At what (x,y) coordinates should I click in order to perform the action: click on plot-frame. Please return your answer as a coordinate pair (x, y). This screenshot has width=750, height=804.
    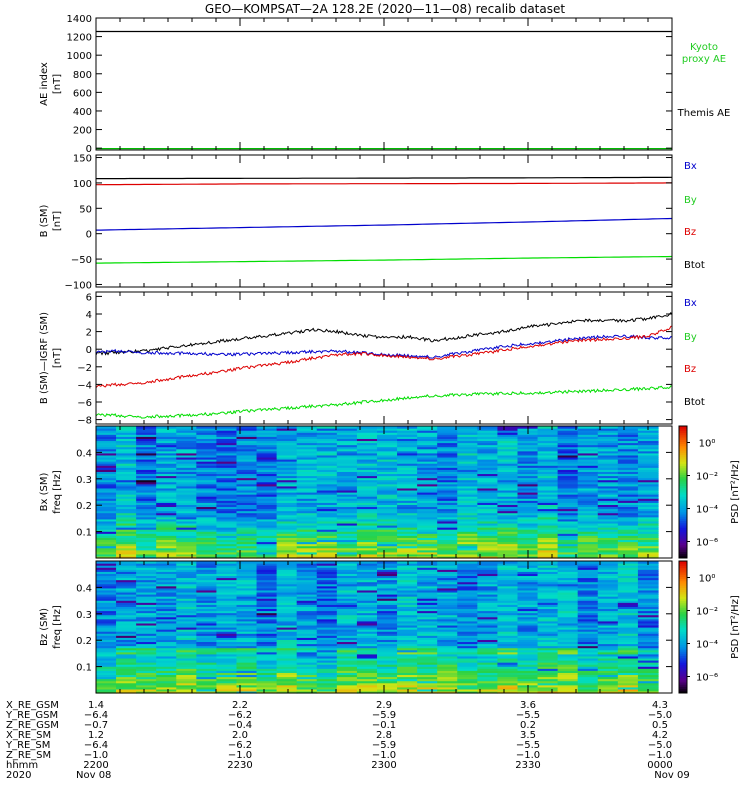
    Looking at the image, I should click on (384, 358).